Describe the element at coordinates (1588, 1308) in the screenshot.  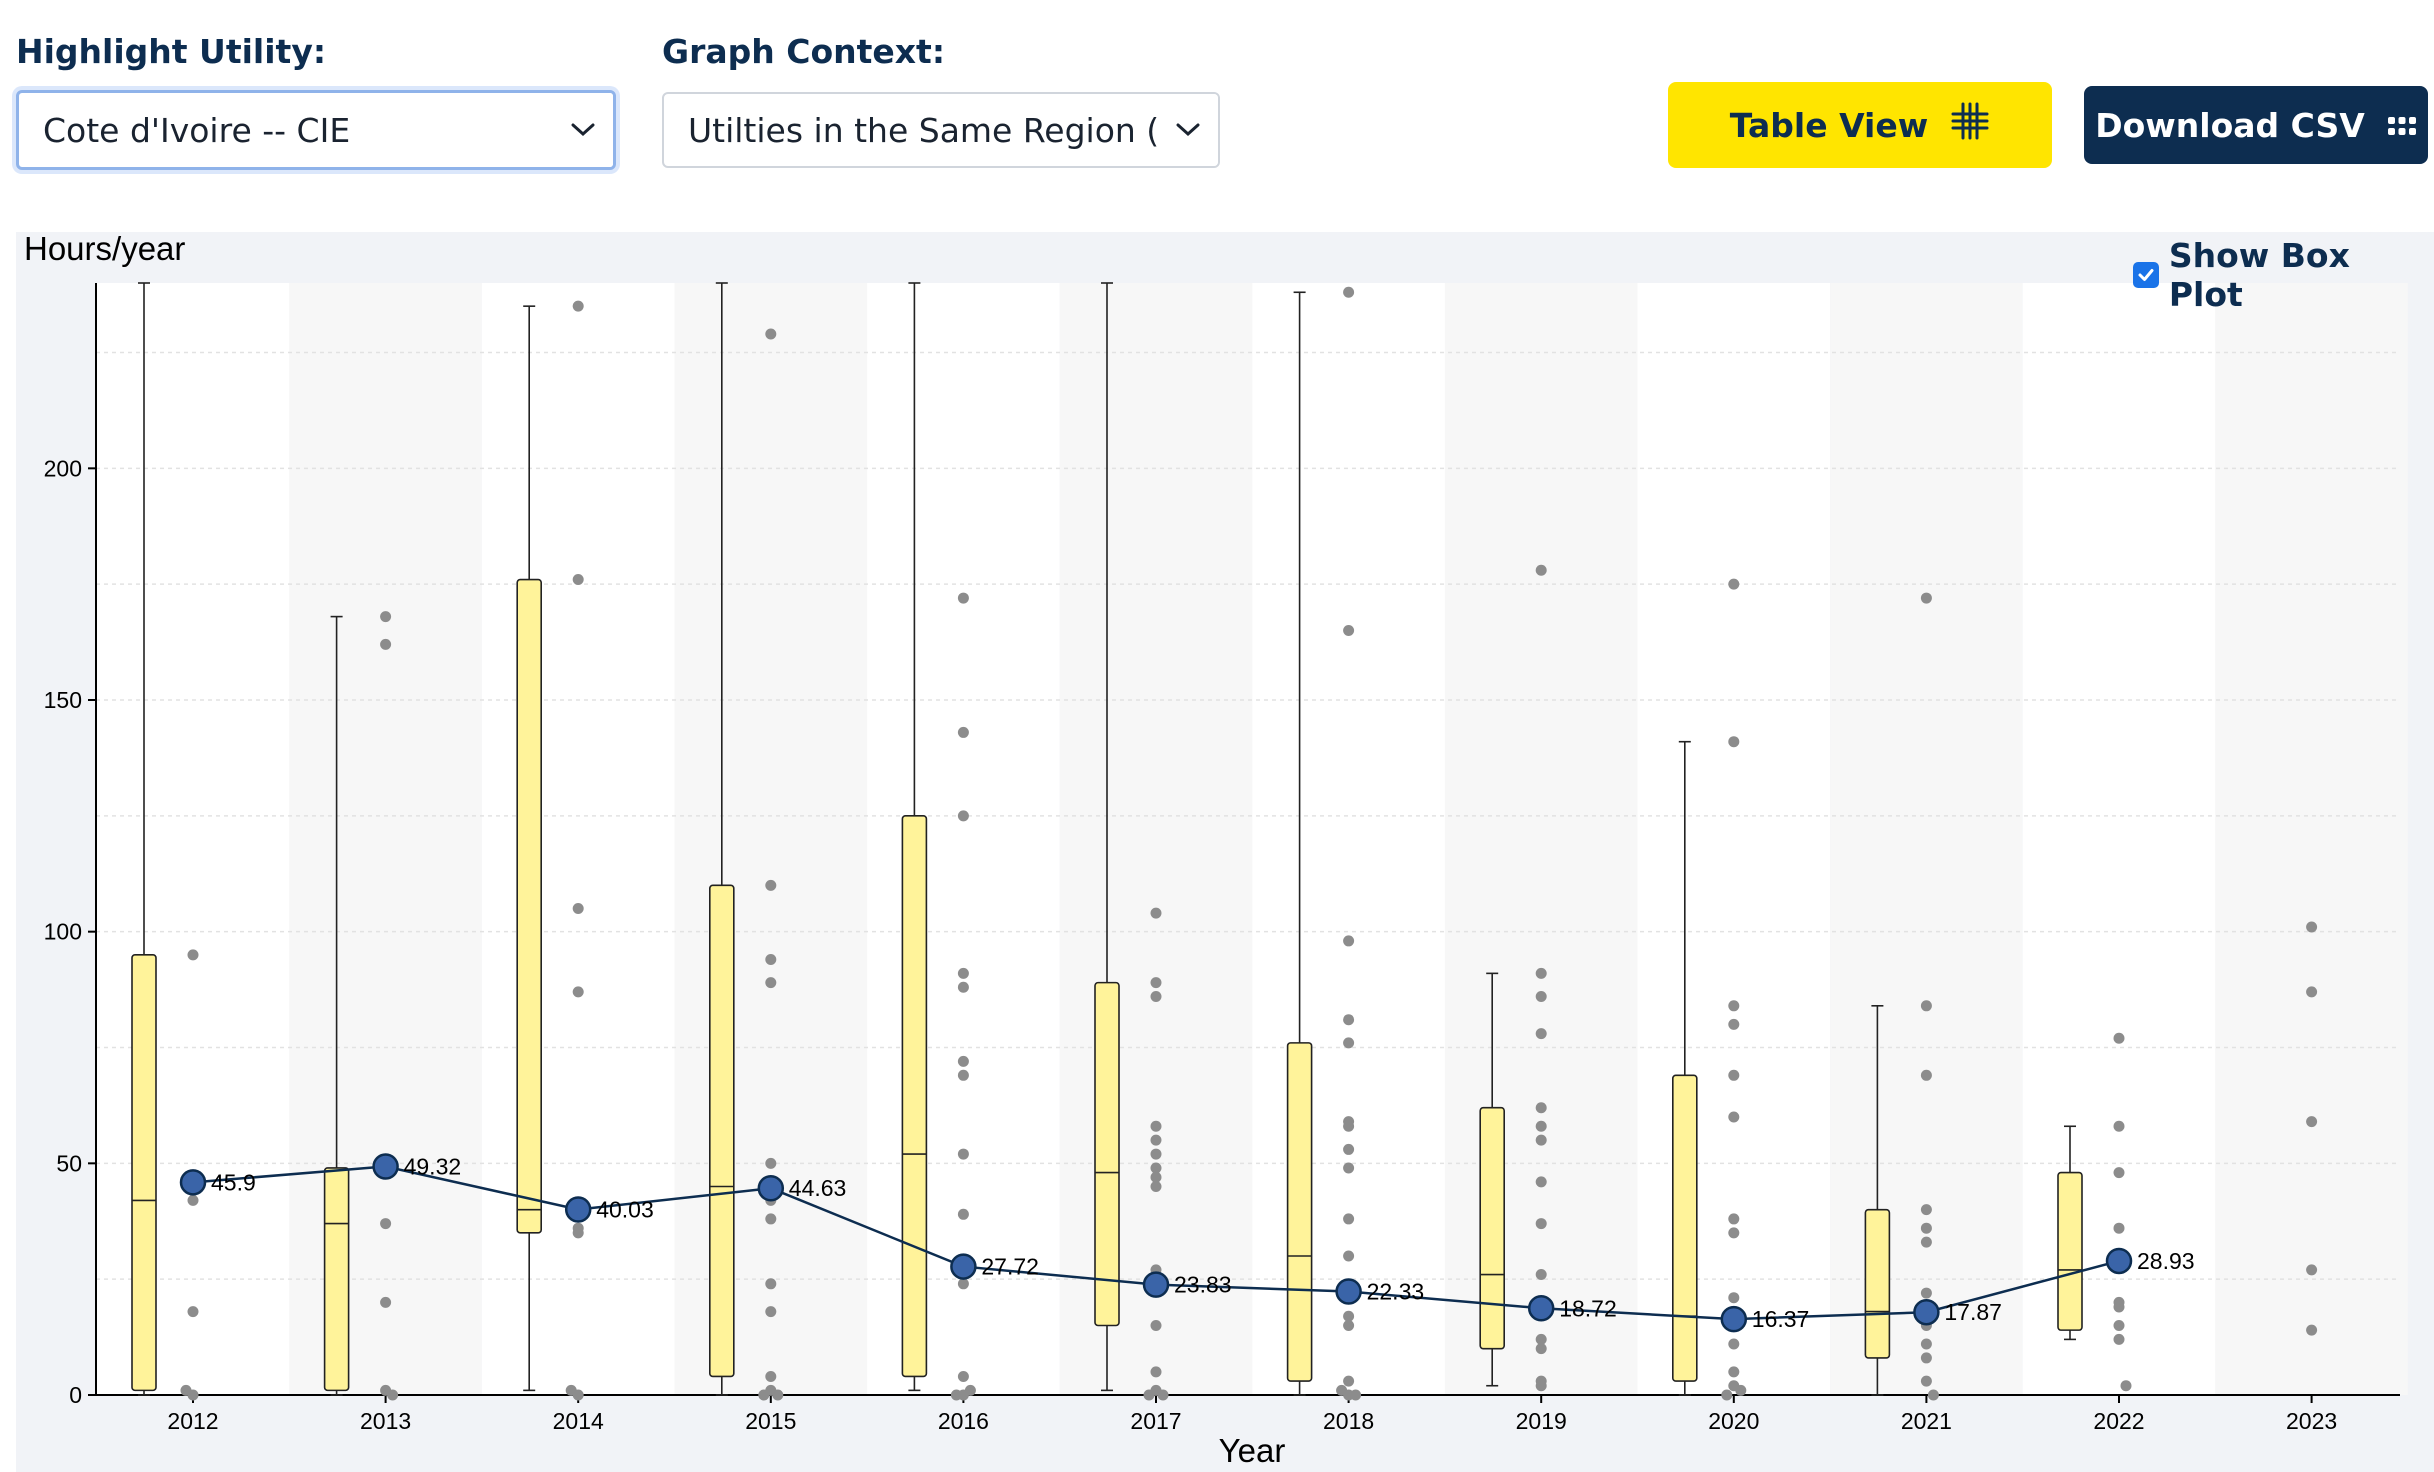
I see `highlight-data-label: 18.72` at that location.